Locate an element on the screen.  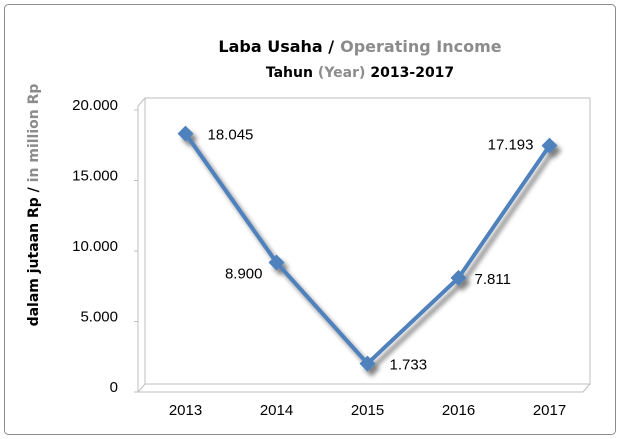
data-label: 8.900 is located at coordinates (244, 273).